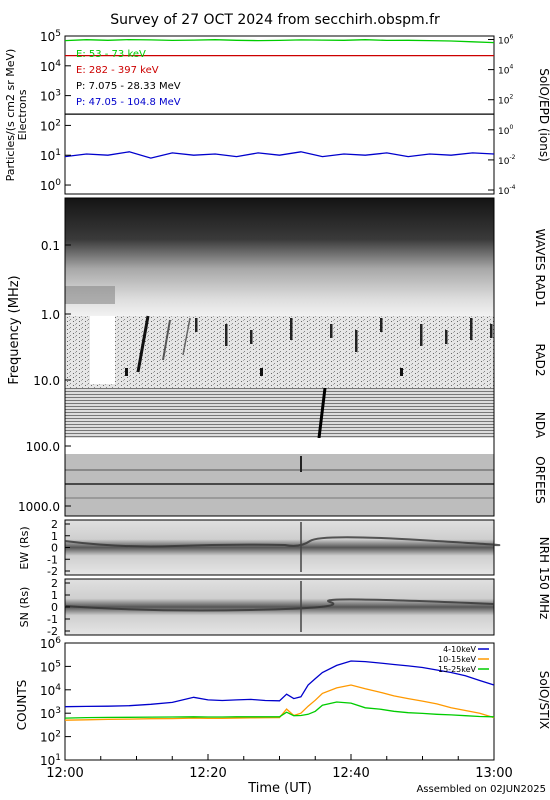 The height and width of the screenshot is (800, 550). Describe the element at coordinates (50, 737) in the screenshot. I see `stix-ytick-label: 10²` at that location.